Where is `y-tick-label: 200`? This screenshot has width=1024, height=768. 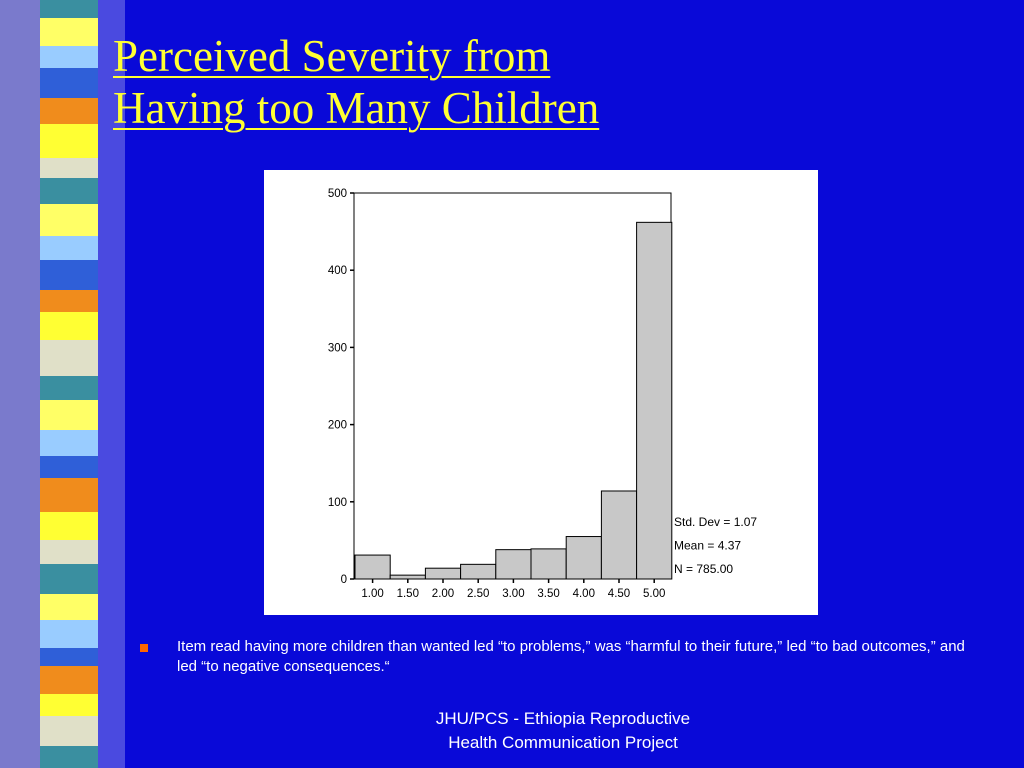 y-tick-label: 200 is located at coordinates (337, 426).